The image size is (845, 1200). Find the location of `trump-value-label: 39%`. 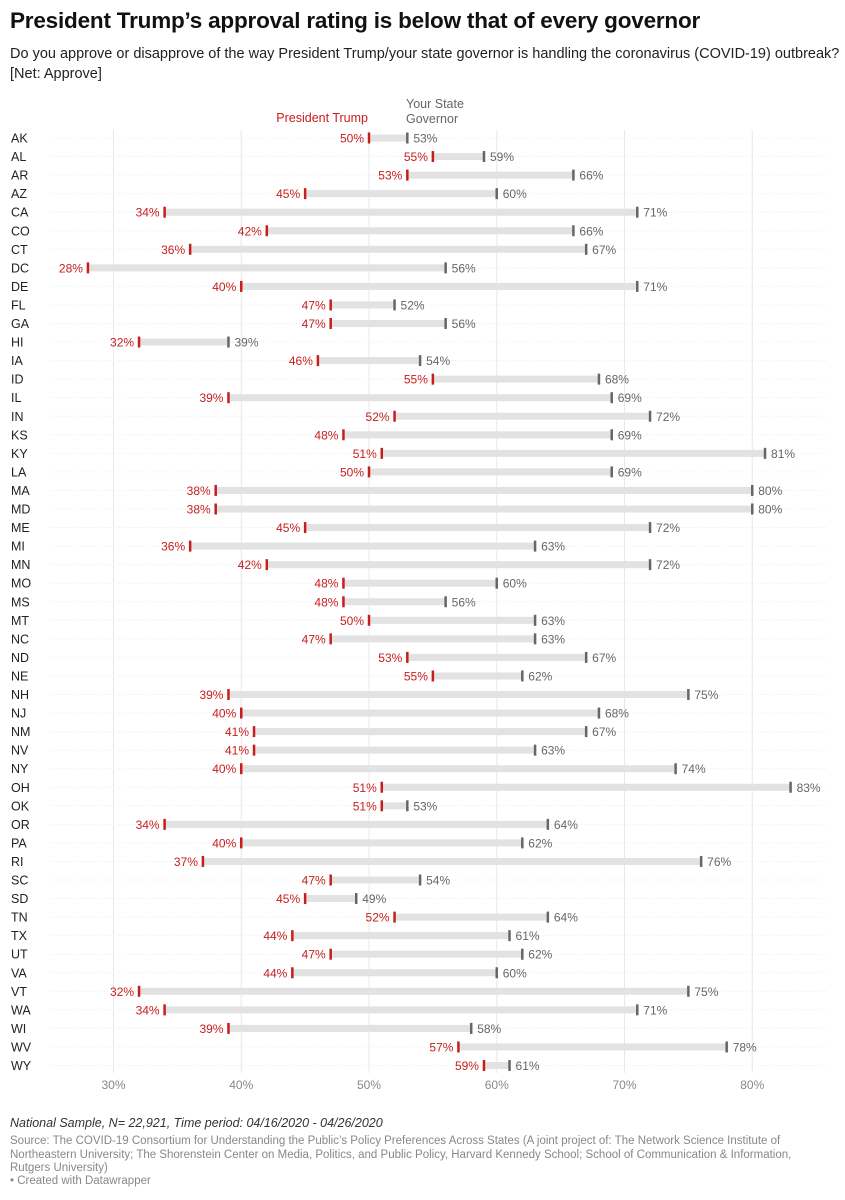

trump-value-label: 39% is located at coordinates (211, 398).